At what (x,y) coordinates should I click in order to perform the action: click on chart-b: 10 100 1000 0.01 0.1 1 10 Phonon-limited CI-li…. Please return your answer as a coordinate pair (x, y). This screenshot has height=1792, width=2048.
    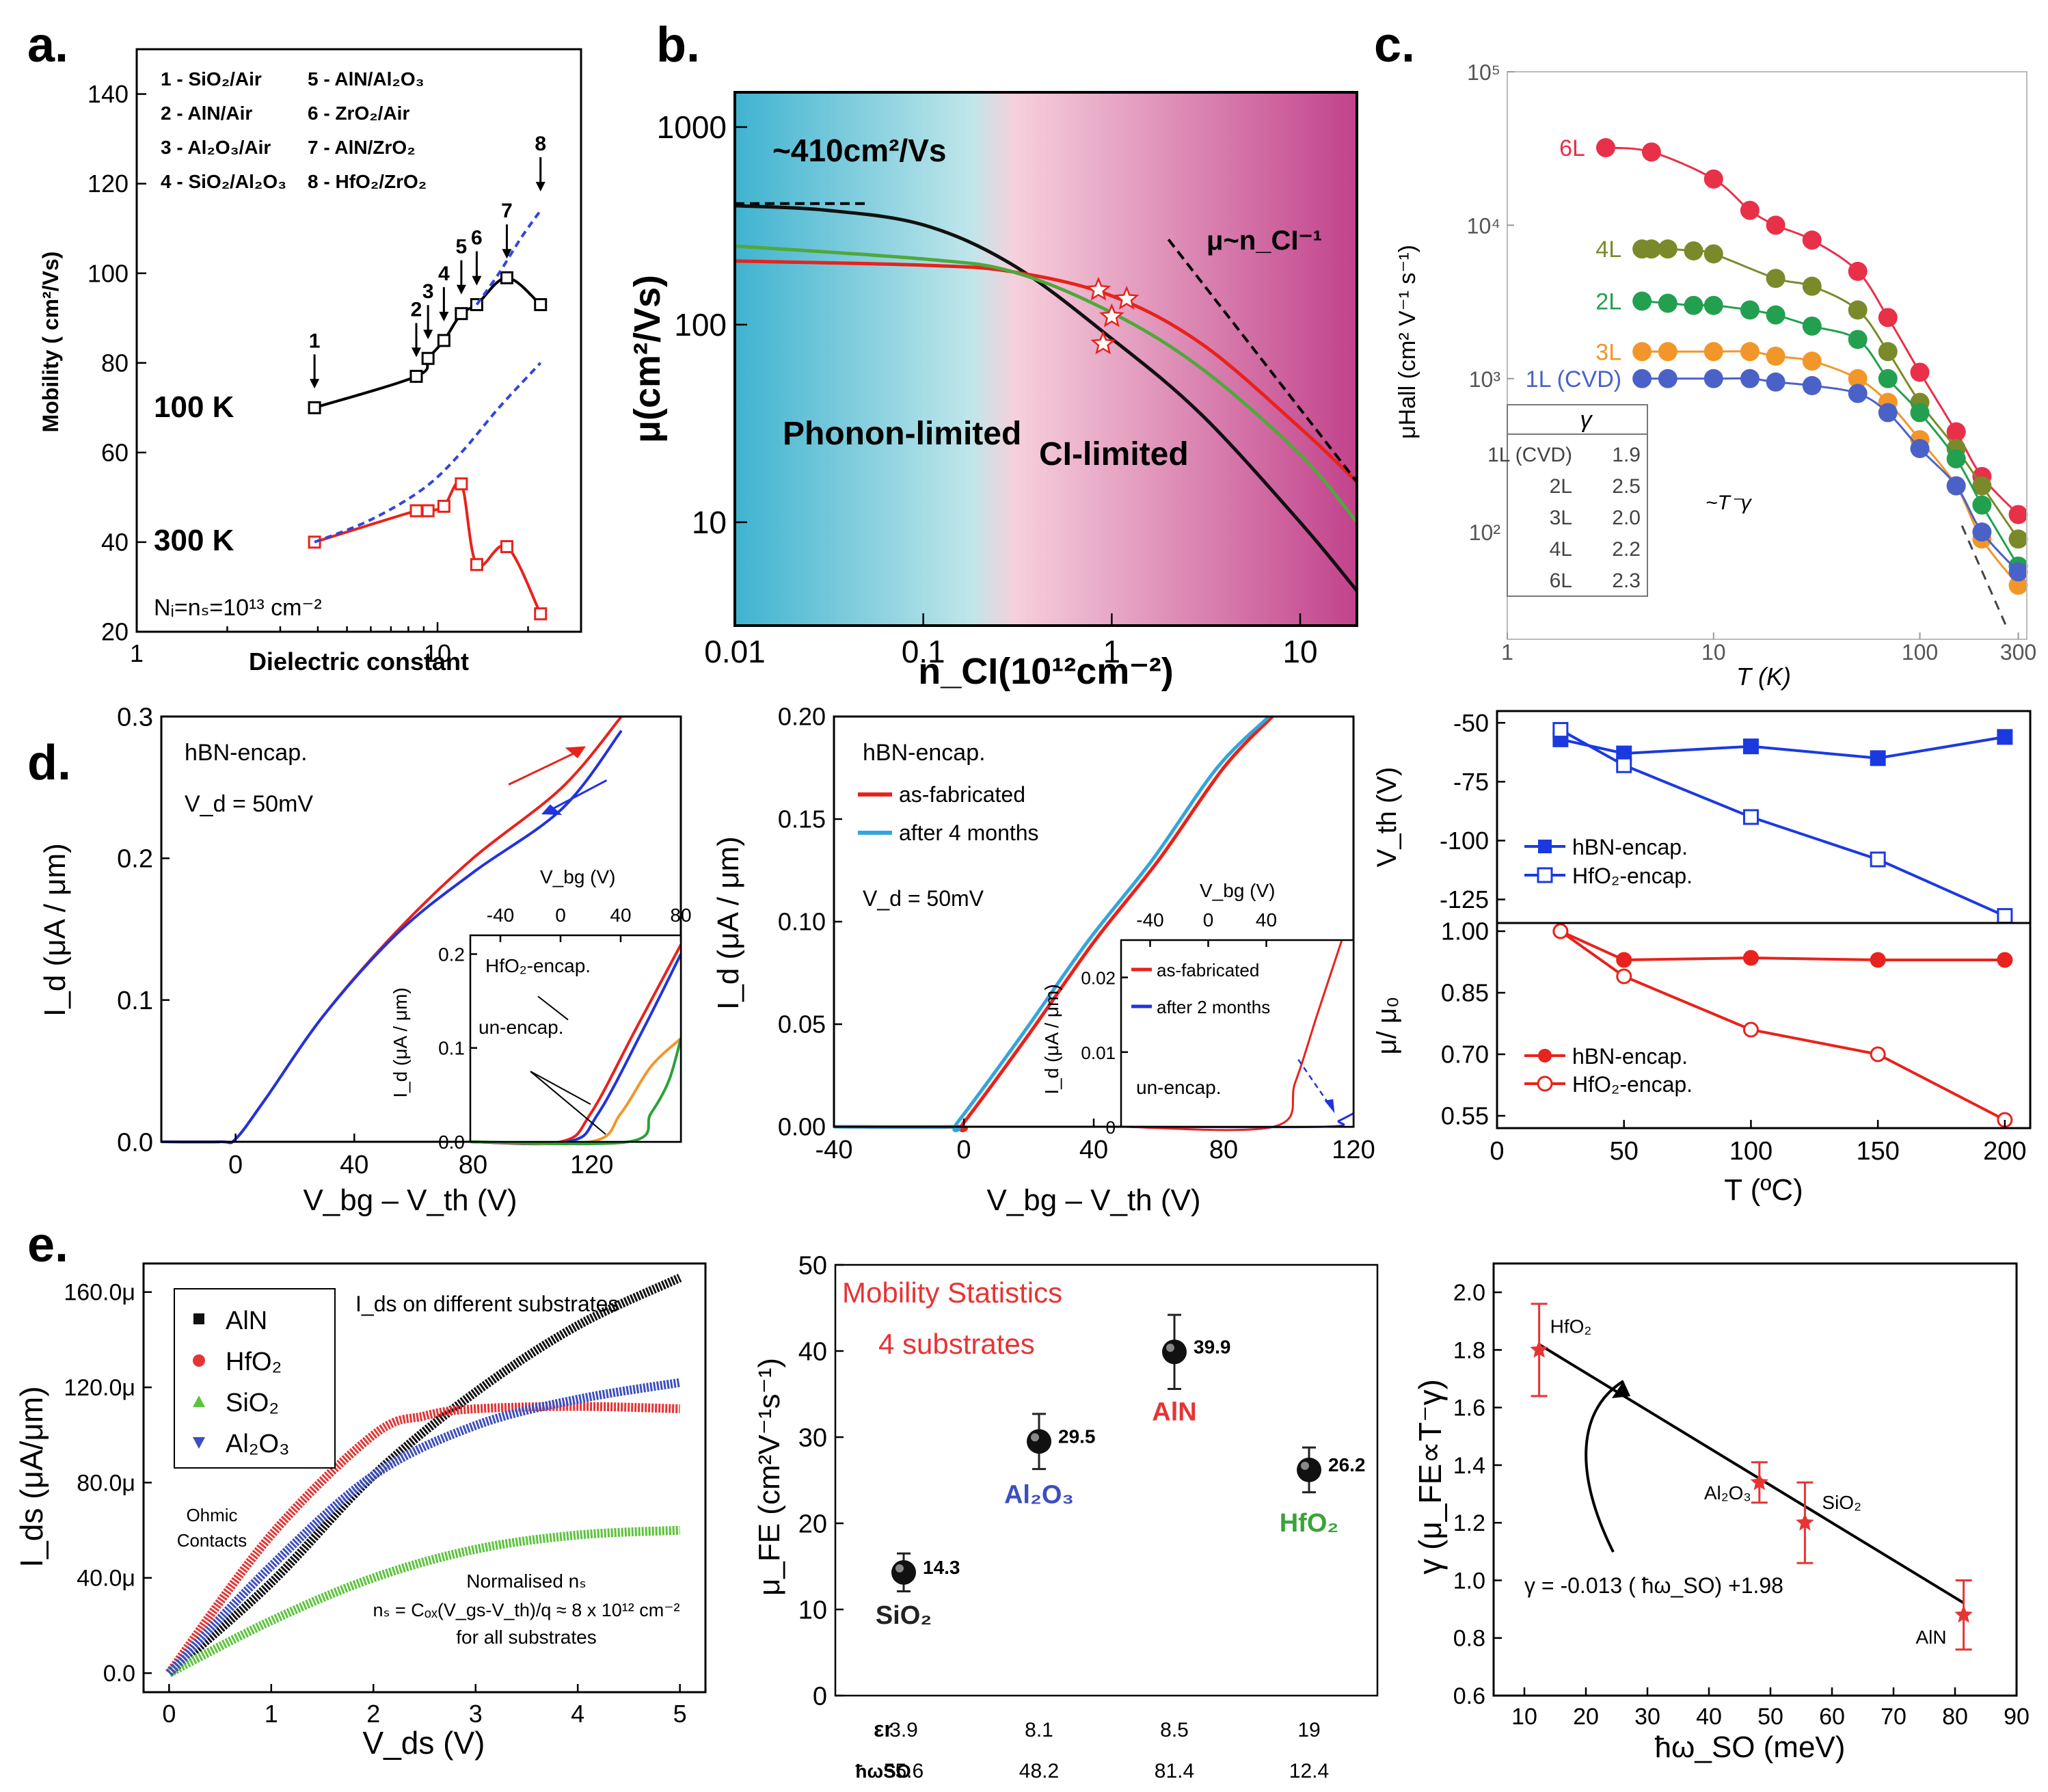
    Looking at the image, I should click on (992, 391).